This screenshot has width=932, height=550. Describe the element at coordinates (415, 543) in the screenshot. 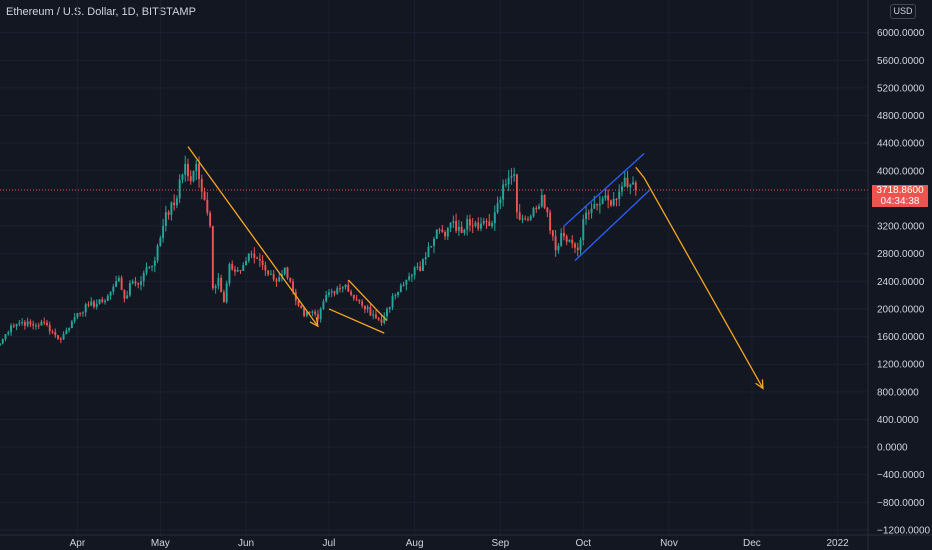

I see `x-tick-label: Aug` at that location.